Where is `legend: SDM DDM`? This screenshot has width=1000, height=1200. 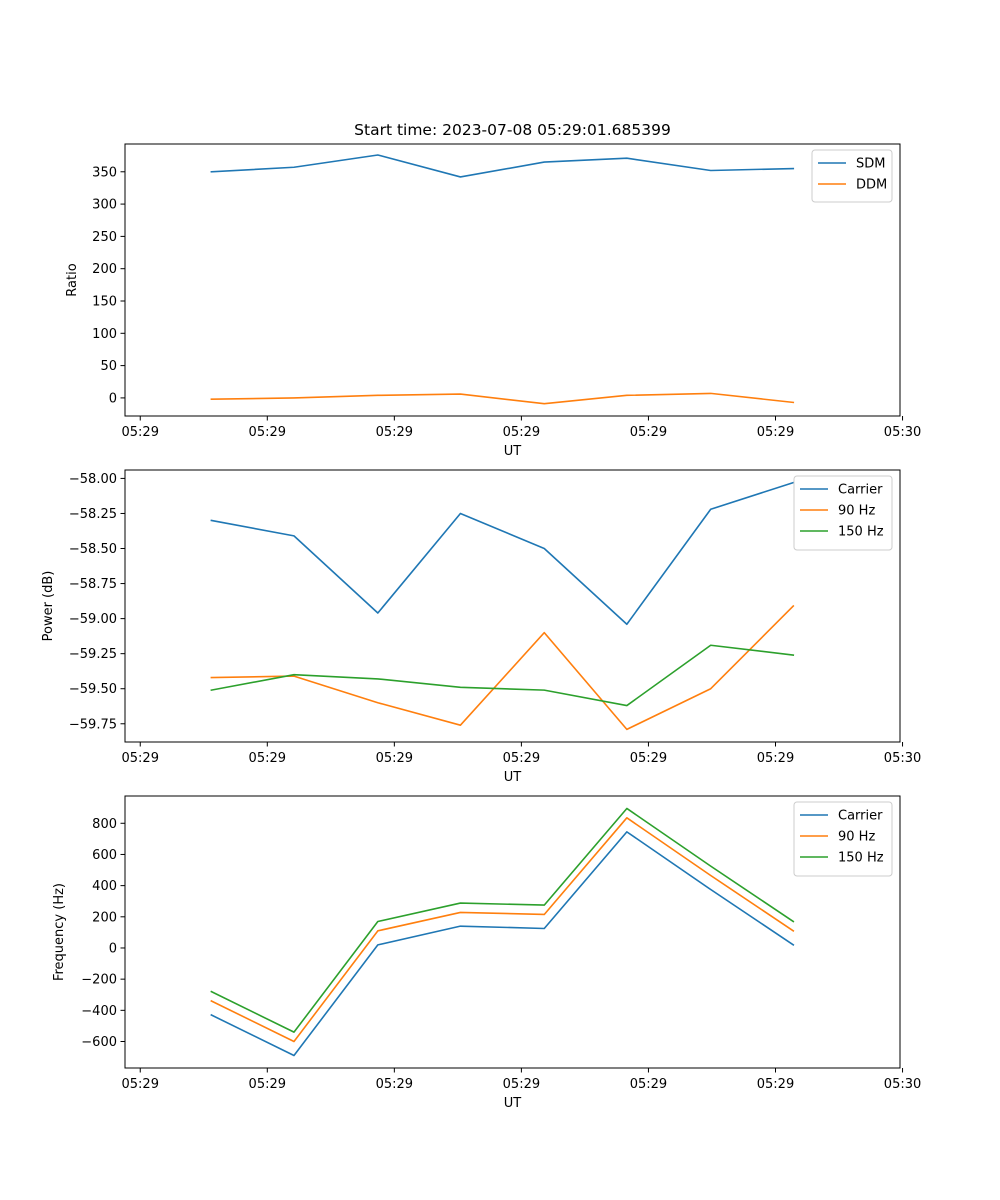
legend: SDM DDM is located at coordinates (852, 176).